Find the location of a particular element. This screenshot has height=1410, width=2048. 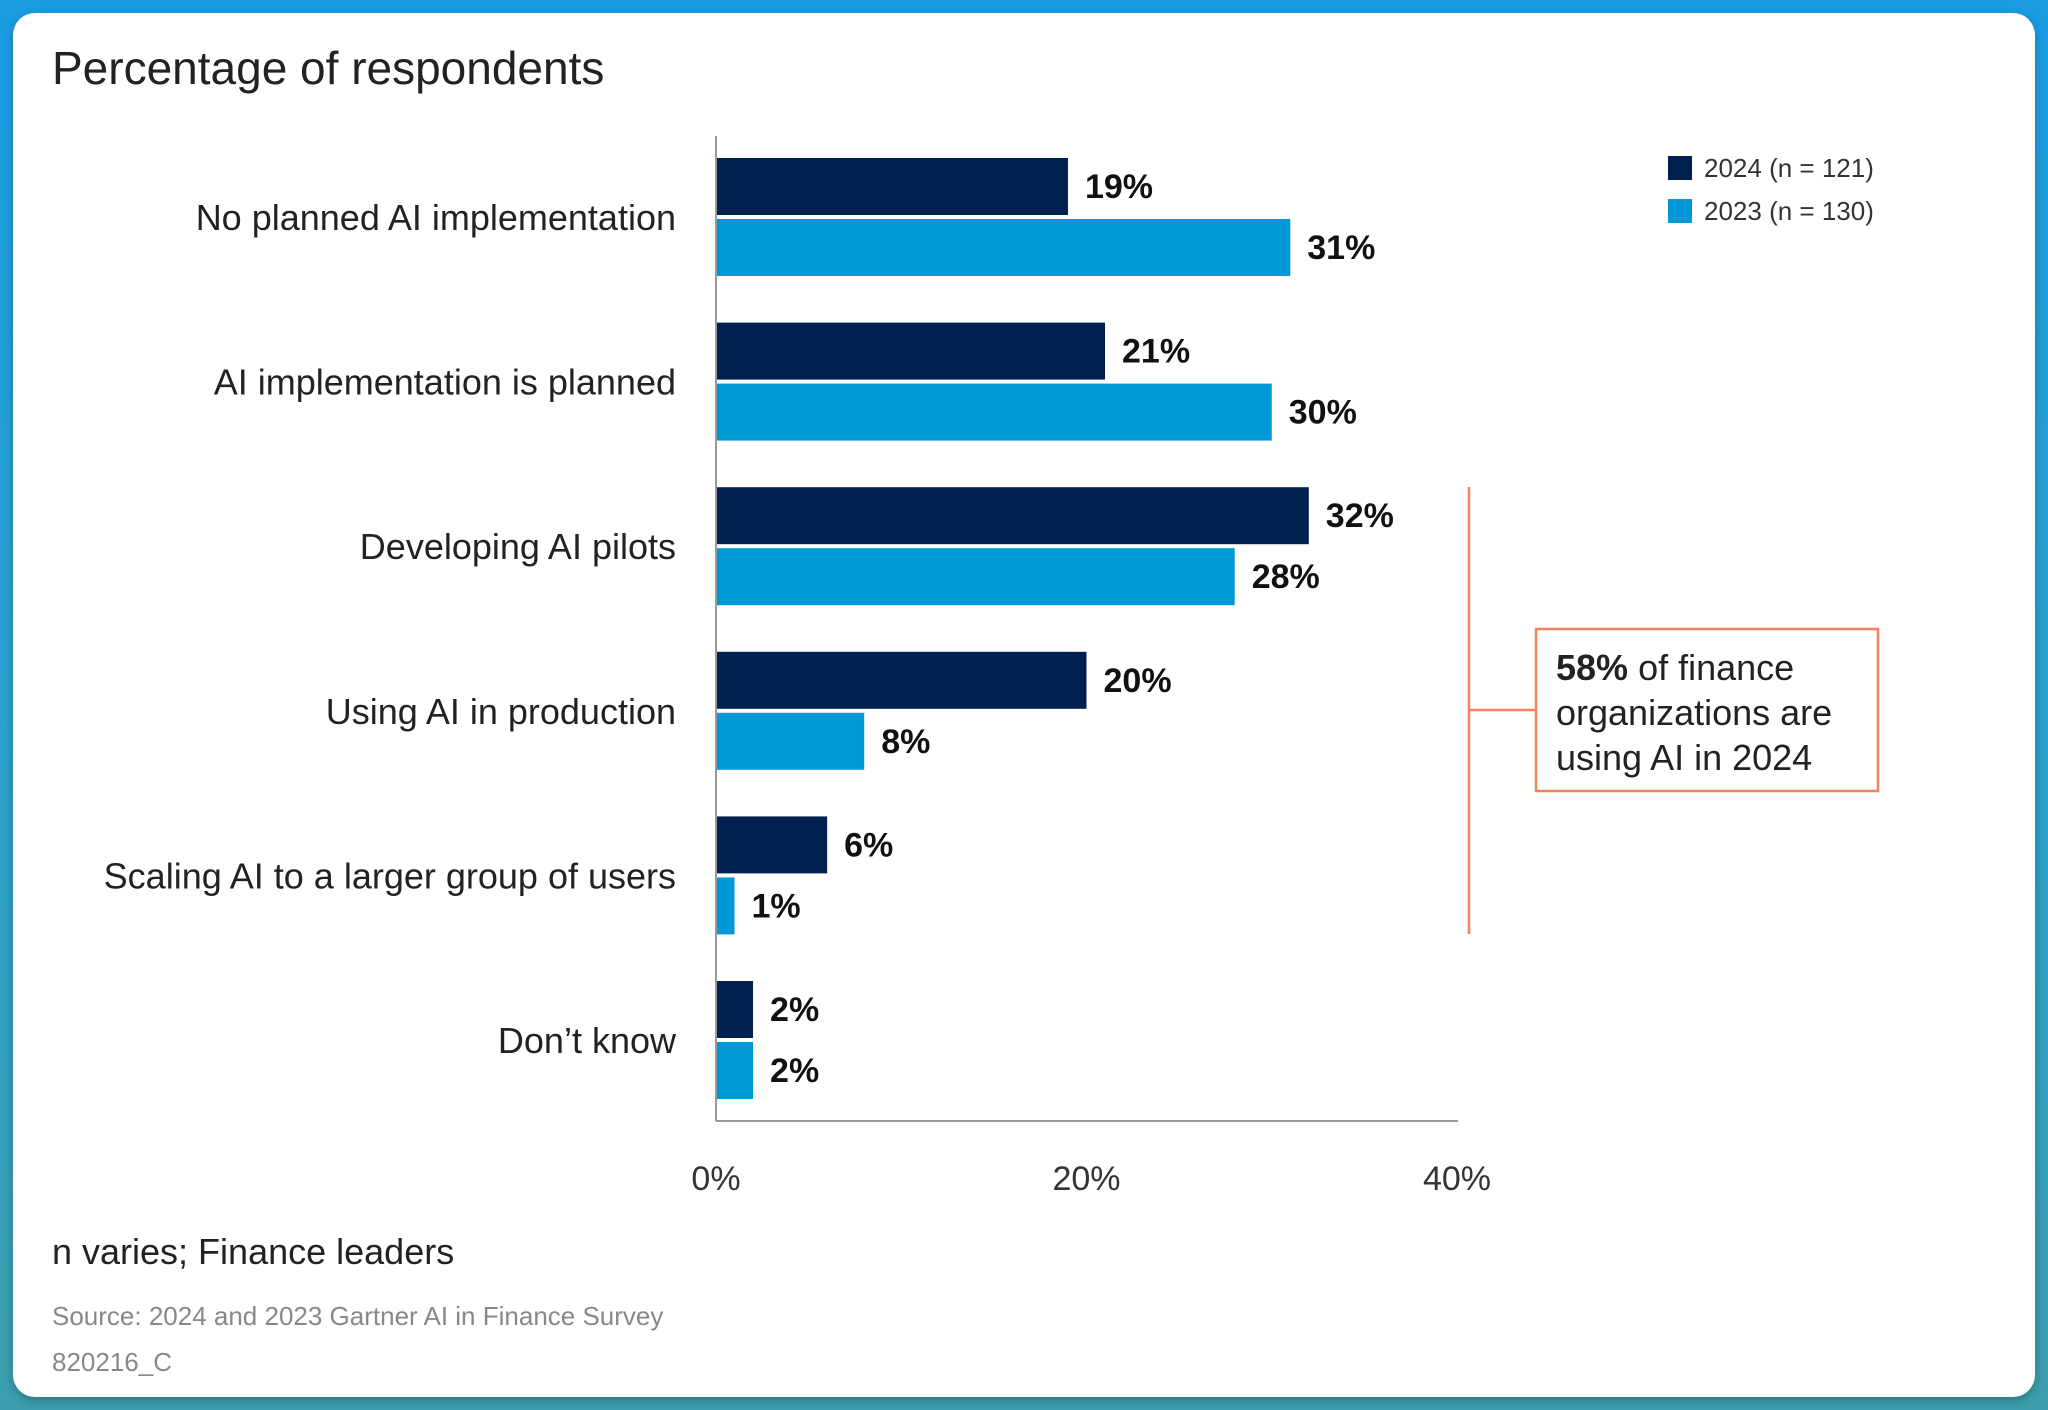

legend-label-2023: 2023 (n = 130) is located at coordinates (1789, 211).